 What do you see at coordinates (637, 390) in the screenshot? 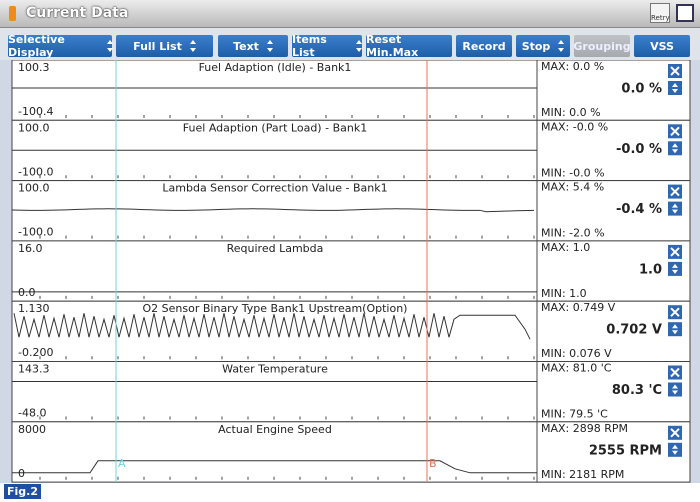
I see `current-value: 80.3 'C` at bounding box center [637, 390].